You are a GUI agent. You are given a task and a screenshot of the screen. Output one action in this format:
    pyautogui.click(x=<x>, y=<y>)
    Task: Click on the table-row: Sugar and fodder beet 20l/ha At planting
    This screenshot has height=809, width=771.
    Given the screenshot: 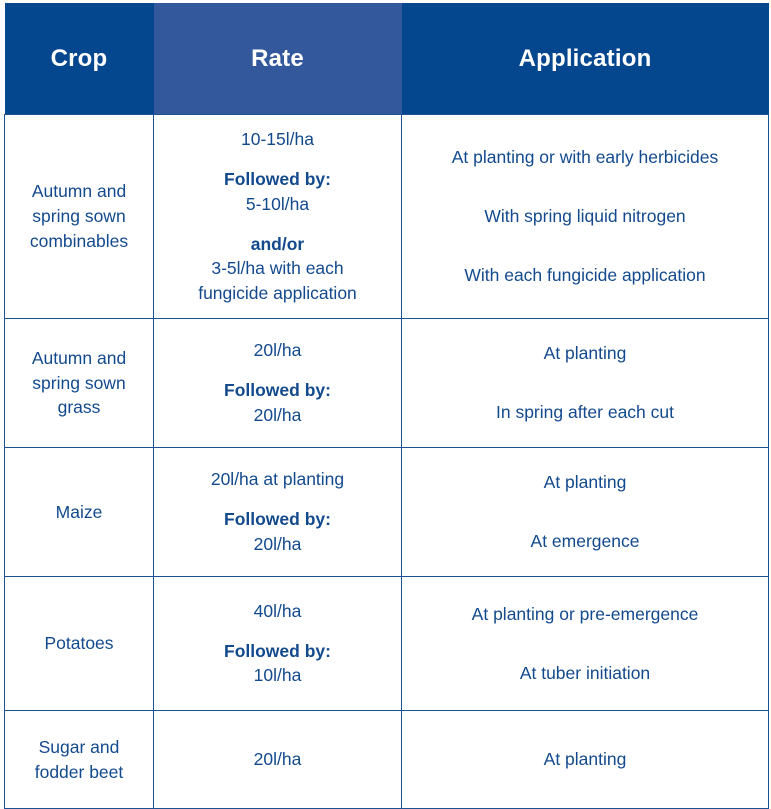 What is the action you would take?
    pyautogui.click(x=386, y=759)
    